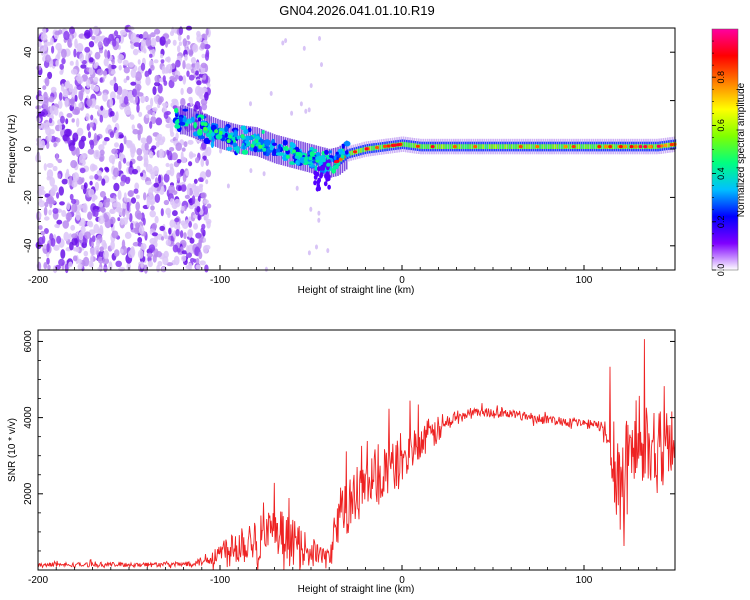  What do you see at coordinates (721, 270) in the screenshot?
I see `colorbar-tick-label: 0.0` at bounding box center [721, 270].